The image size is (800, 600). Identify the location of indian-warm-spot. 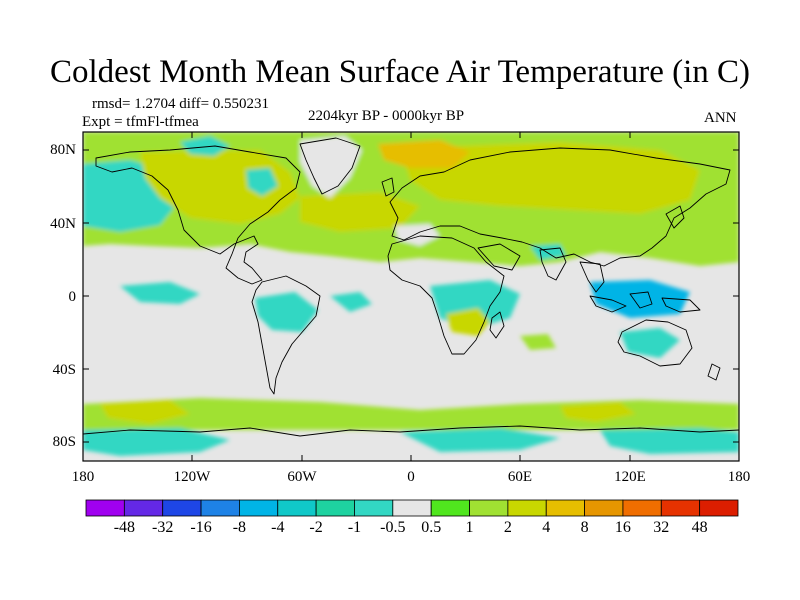
(538, 342).